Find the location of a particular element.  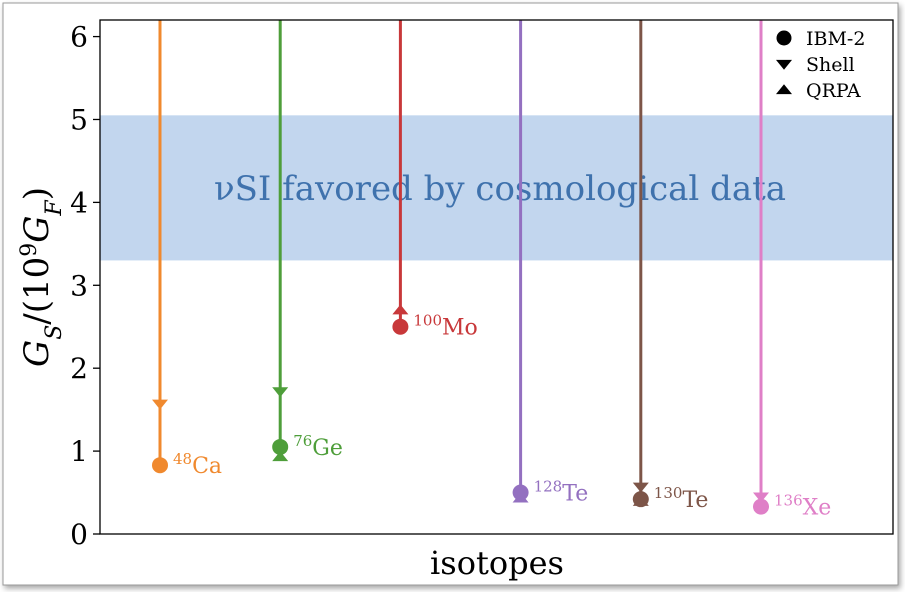

y-tick-label: 1 is located at coordinates (79, 451).